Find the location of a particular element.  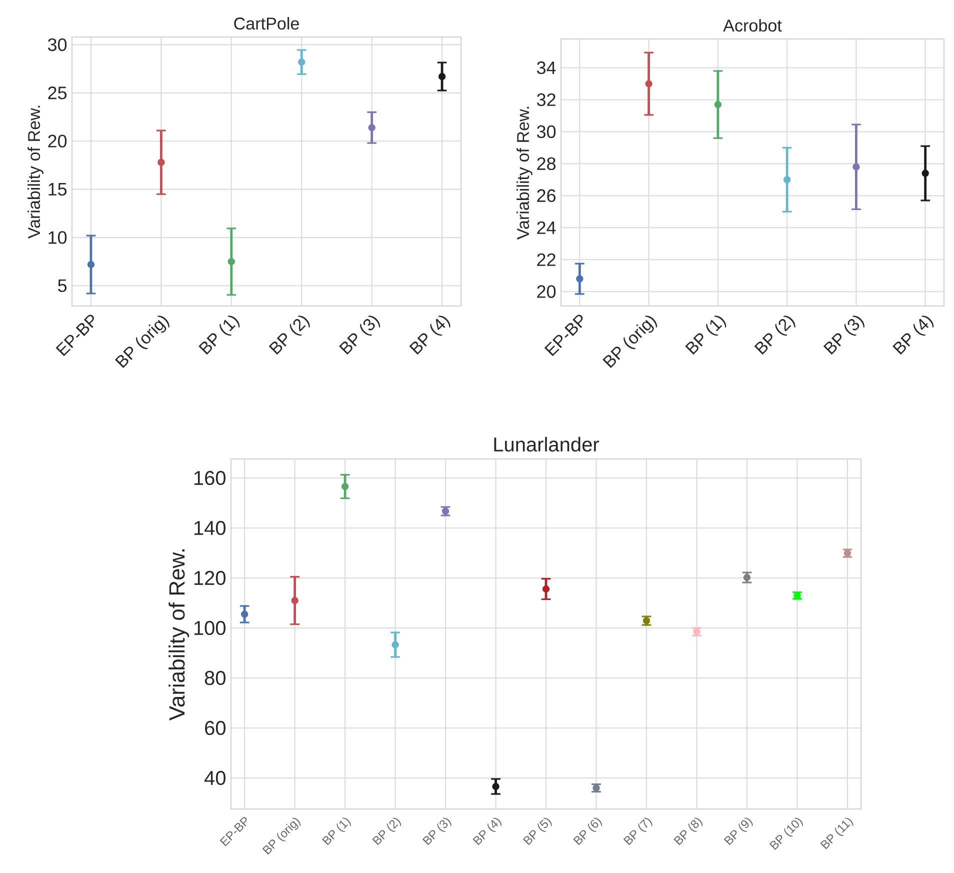

x-tick-label: BP (7) is located at coordinates (637, 832).